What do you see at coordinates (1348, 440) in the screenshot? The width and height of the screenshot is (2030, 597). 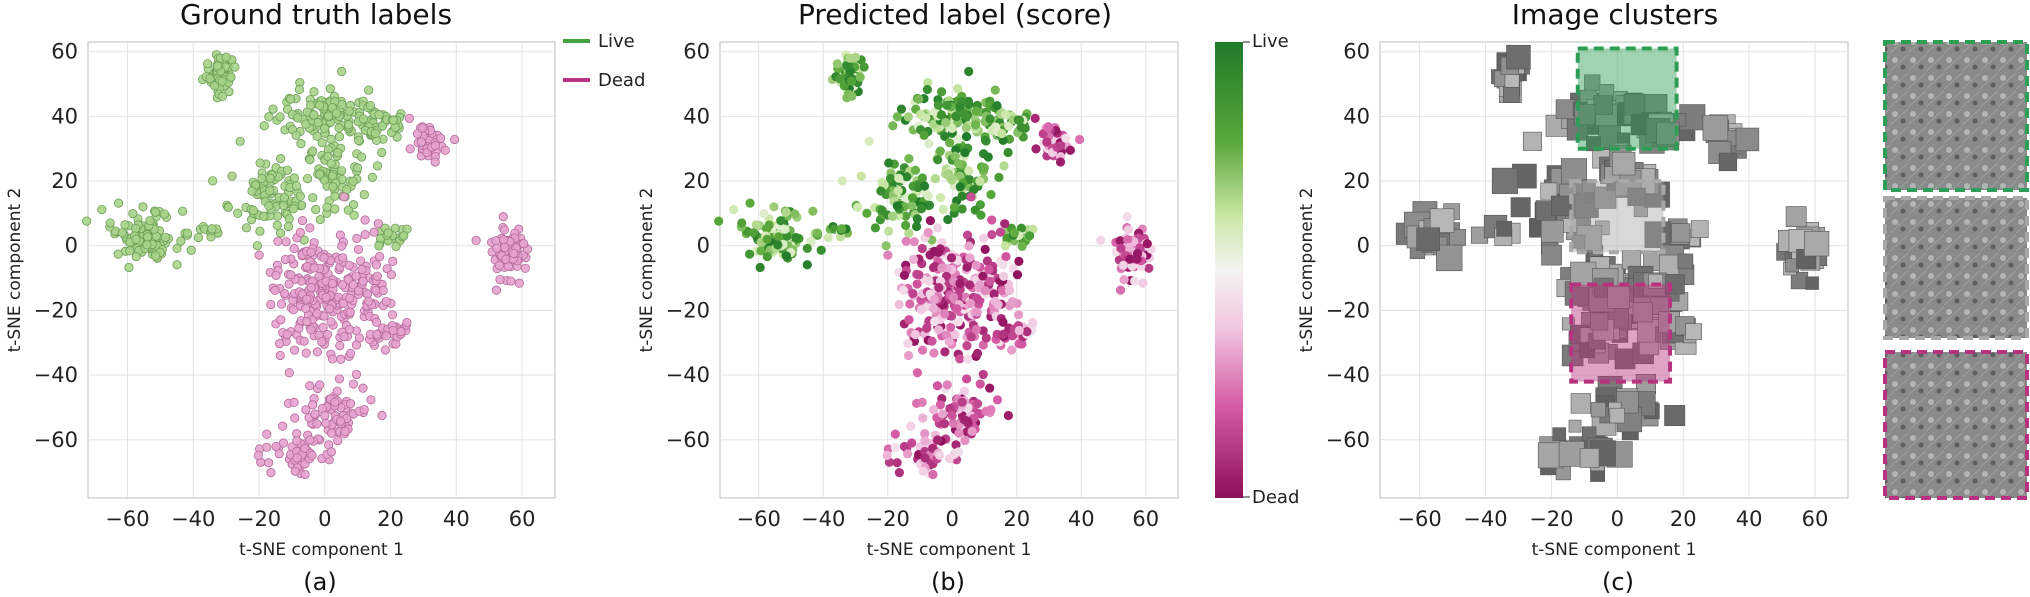 I see `y-tick-label: −60` at bounding box center [1348, 440].